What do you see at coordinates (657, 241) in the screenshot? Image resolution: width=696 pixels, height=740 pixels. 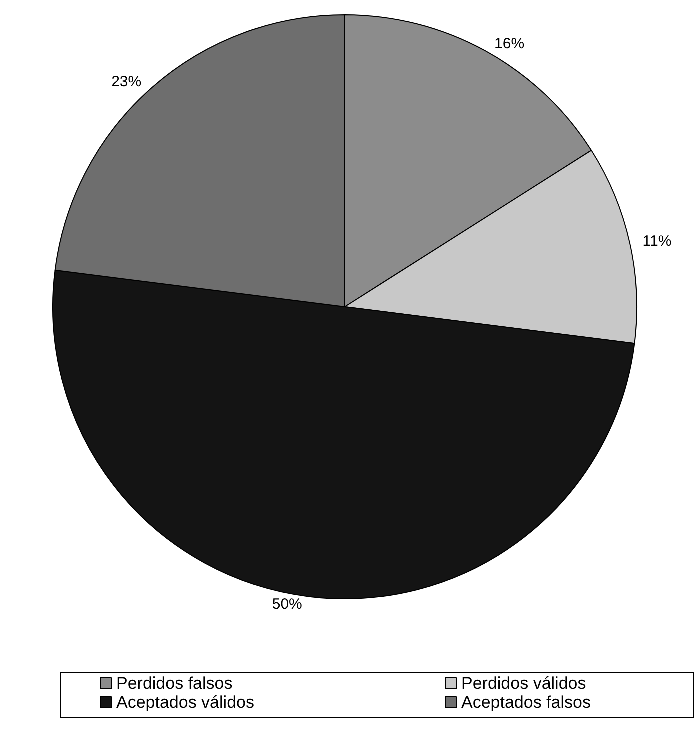 I see `data-label: 11%` at bounding box center [657, 241].